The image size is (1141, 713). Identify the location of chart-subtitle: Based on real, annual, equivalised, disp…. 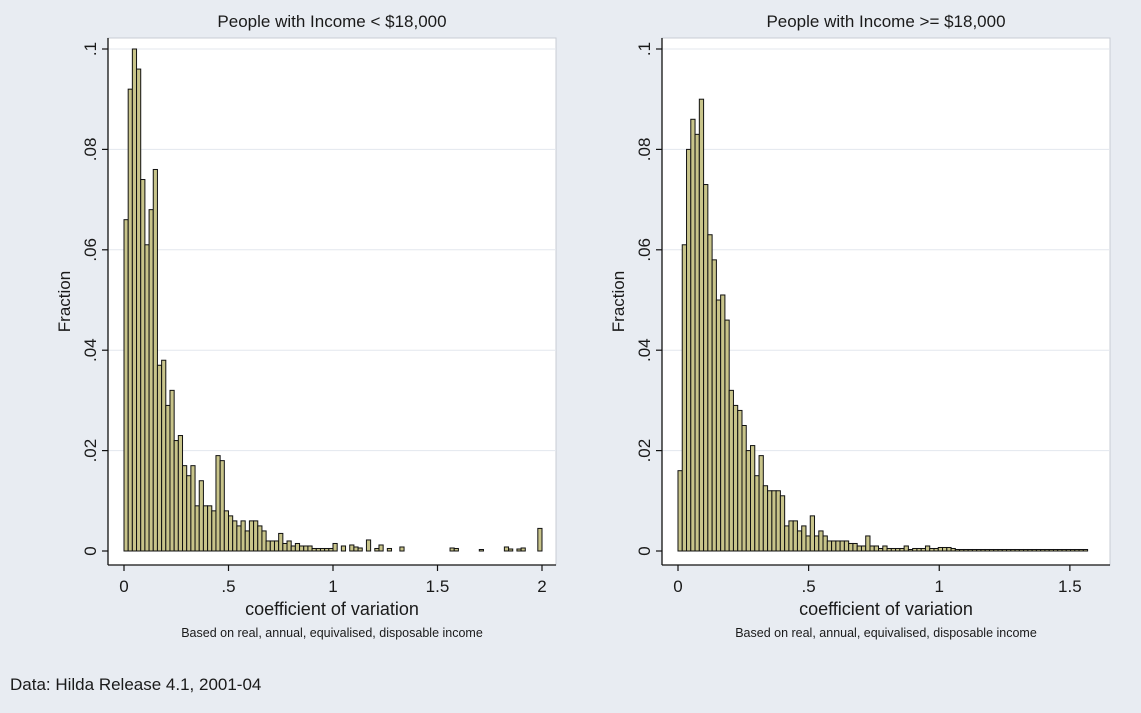
(332, 633).